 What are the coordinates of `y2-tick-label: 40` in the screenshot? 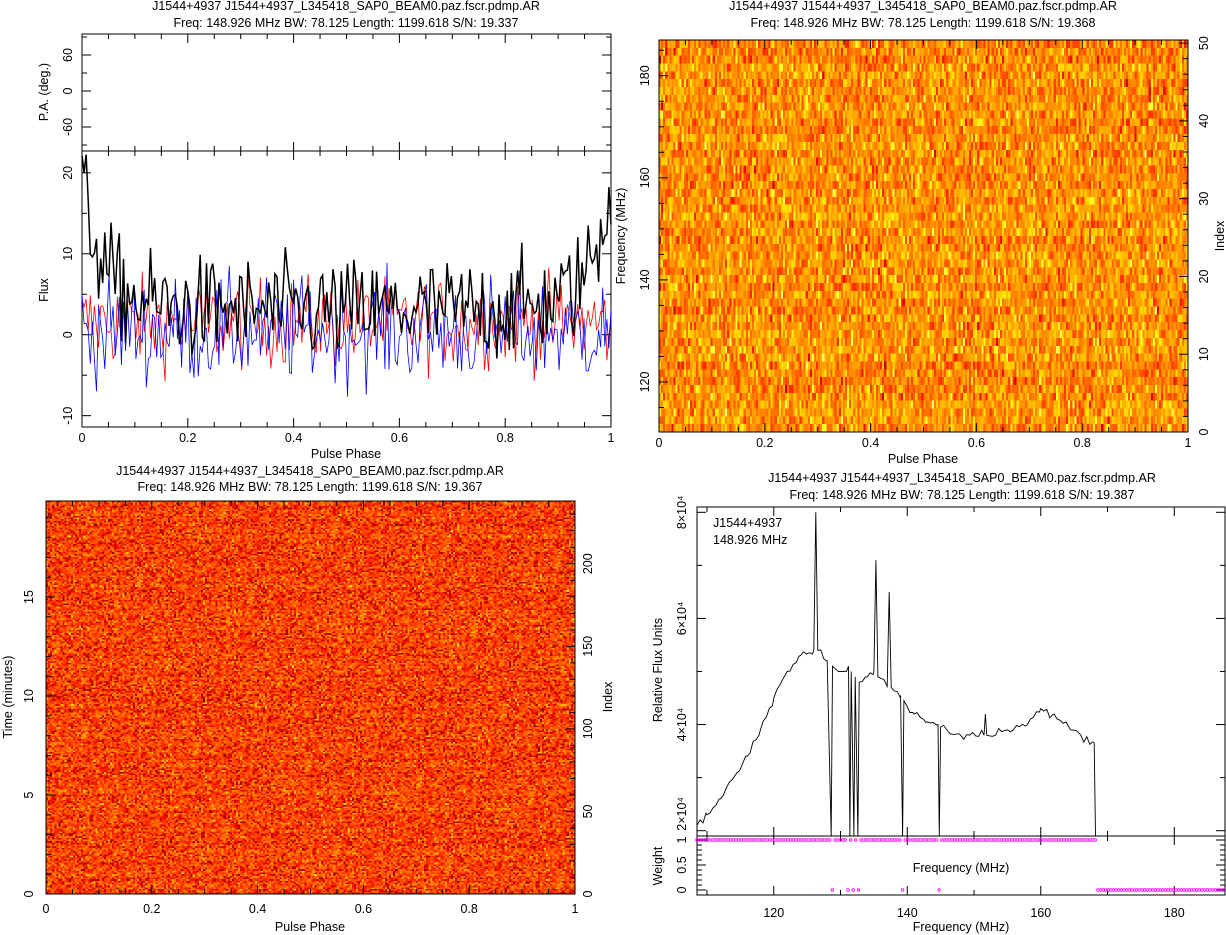 It's located at (1204, 121).